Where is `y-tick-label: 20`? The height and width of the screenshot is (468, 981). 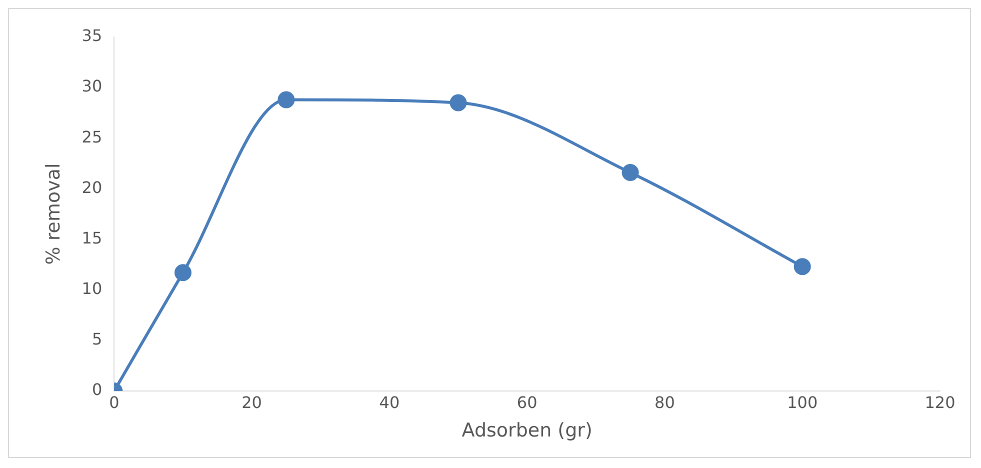 y-tick-label: 20 is located at coordinates (92, 187).